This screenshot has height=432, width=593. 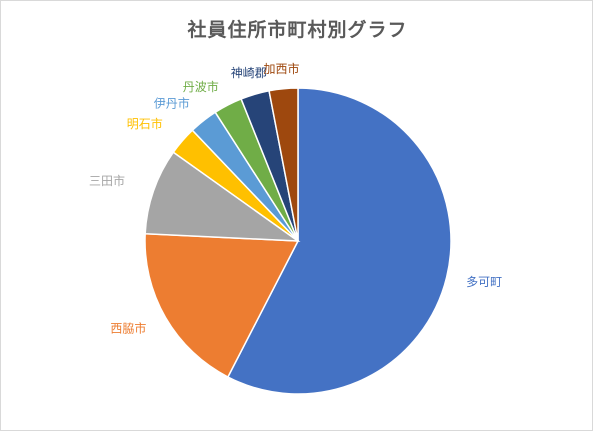 I want to click on slice-label-4: 明石市, so click(x=145, y=123).